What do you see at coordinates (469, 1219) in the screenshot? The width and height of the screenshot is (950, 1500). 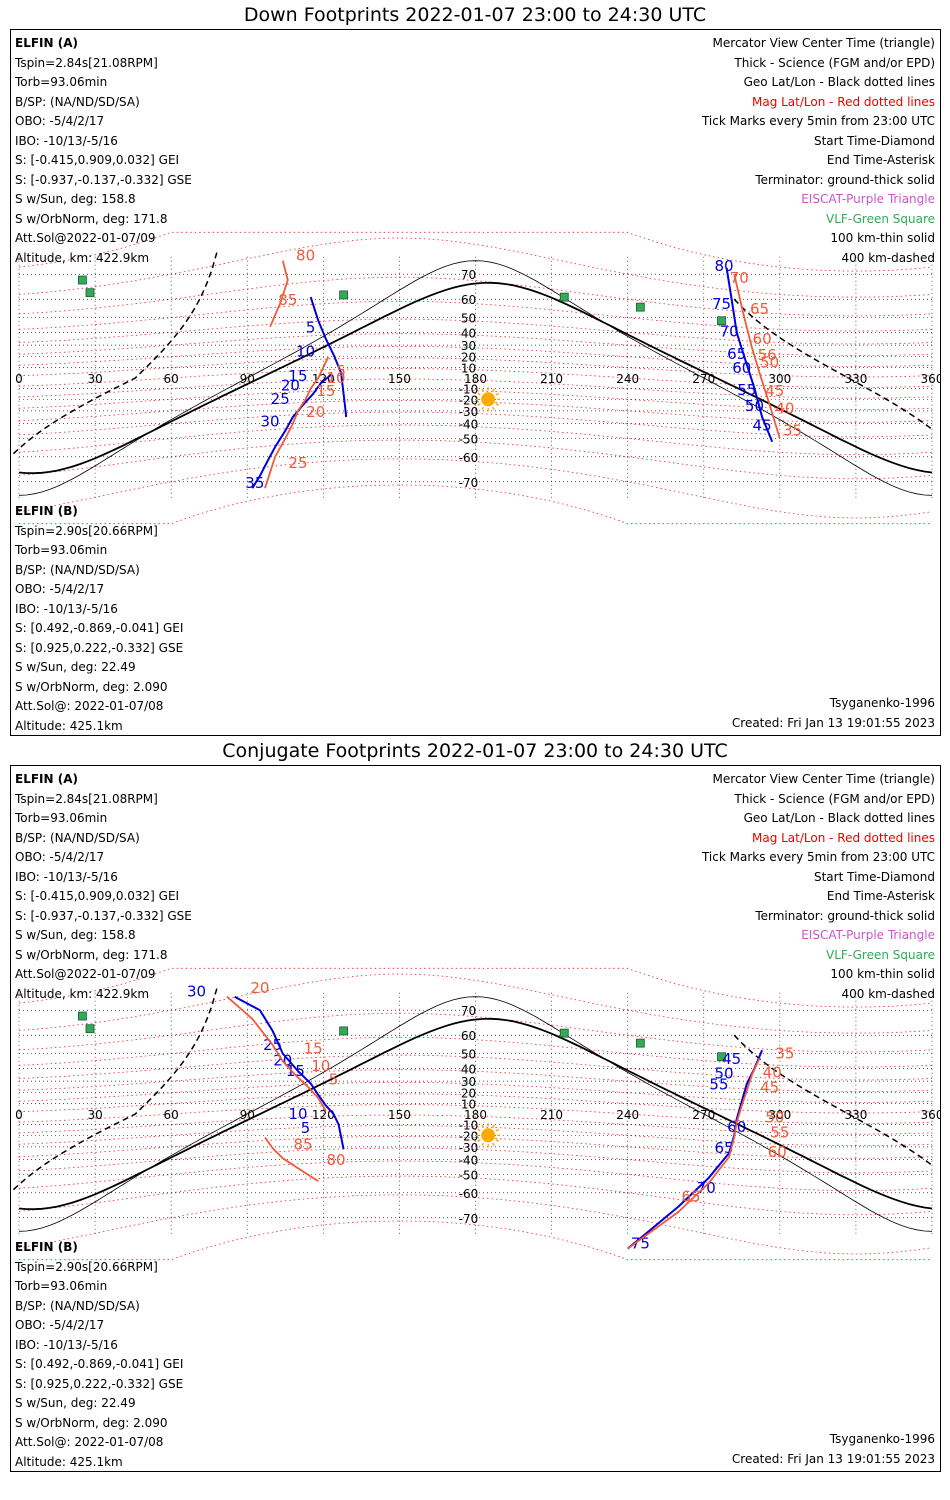 I see `y-tick-label: -70` at bounding box center [469, 1219].